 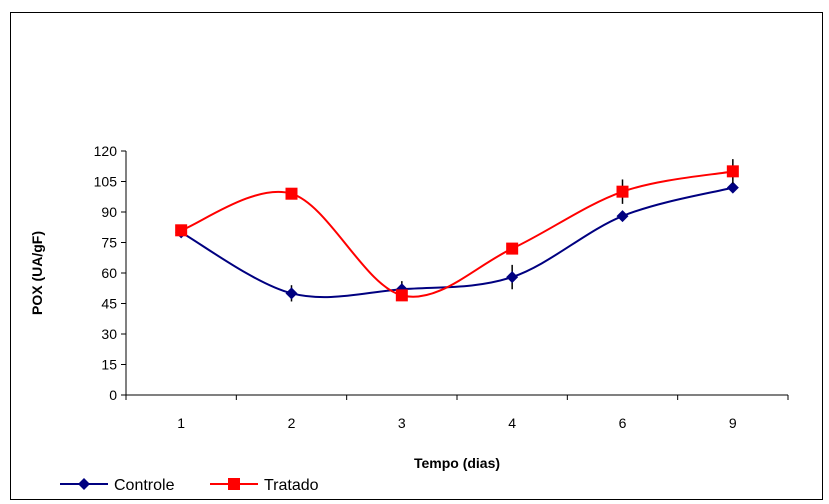 I want to click on legend-item-tratado: Tratado, so click(x=264, y=485).